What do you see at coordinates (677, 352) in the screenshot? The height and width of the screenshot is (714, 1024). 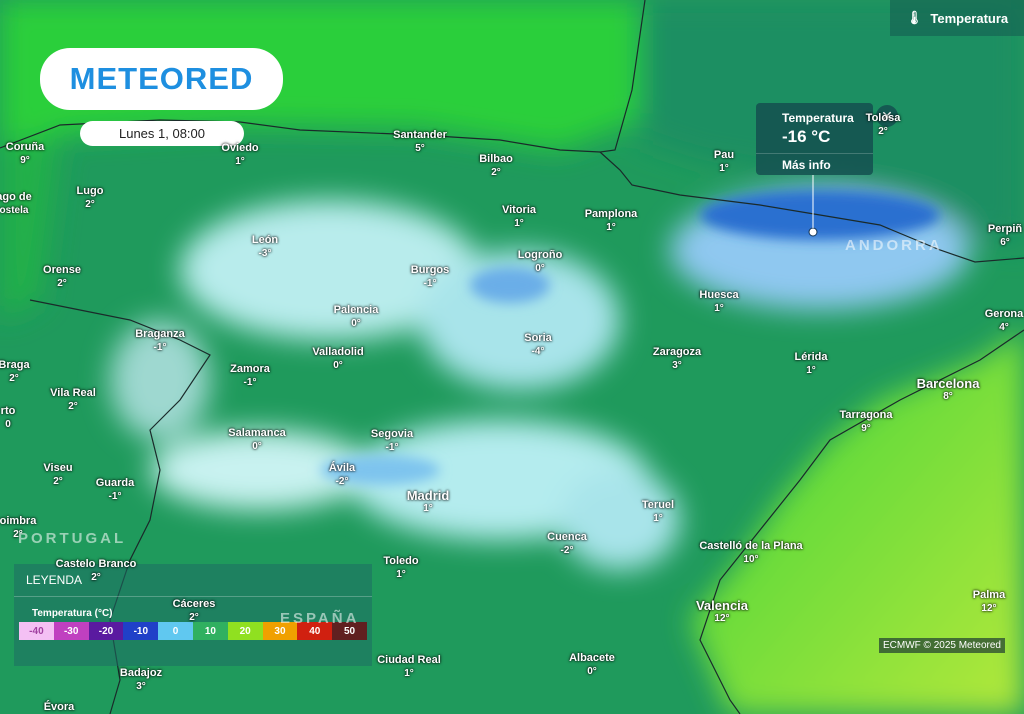 I see `city-name: Zaragoza` at bounding box center [677, 352].